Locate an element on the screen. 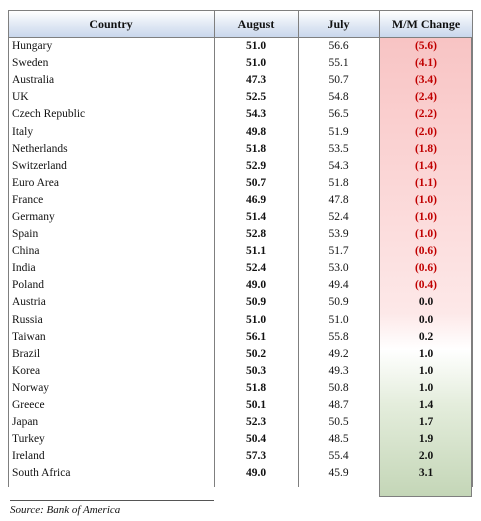  cell-country: Hungary is located at coordinates (32, 46).